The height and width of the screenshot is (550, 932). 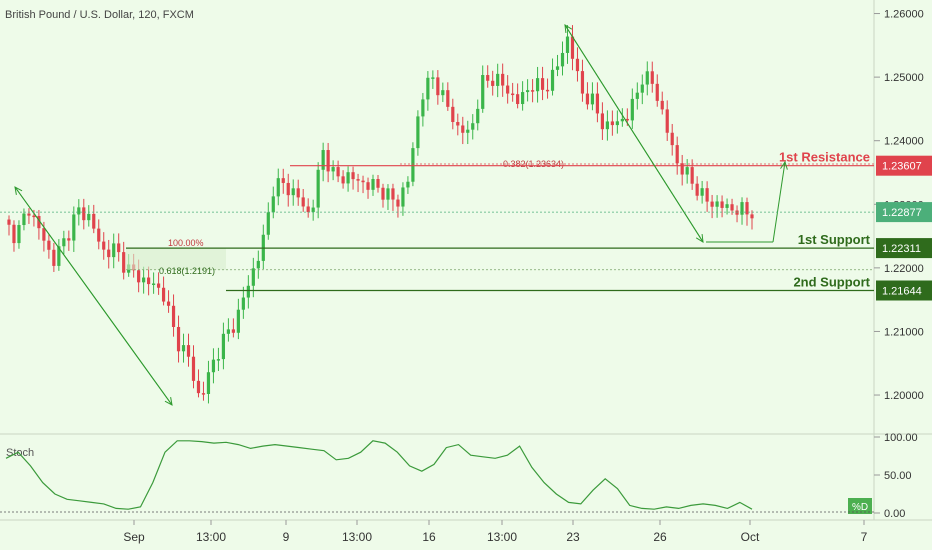 What do you see at coordinates (187, 271) in the screenshot?
I see `fib-0618-label: 0.618(1.2191)` at bounding box center [187, 271].